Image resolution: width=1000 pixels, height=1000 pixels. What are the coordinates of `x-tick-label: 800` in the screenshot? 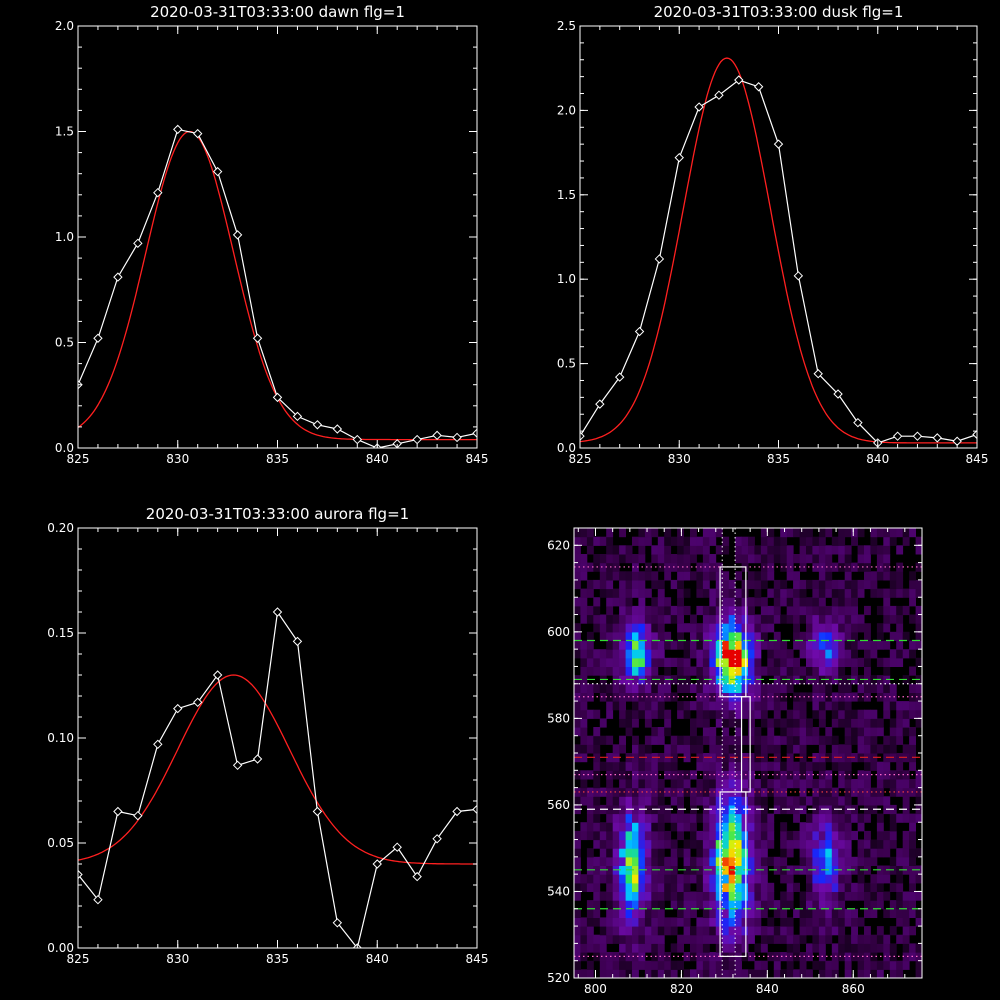 It's located at (595, 989).